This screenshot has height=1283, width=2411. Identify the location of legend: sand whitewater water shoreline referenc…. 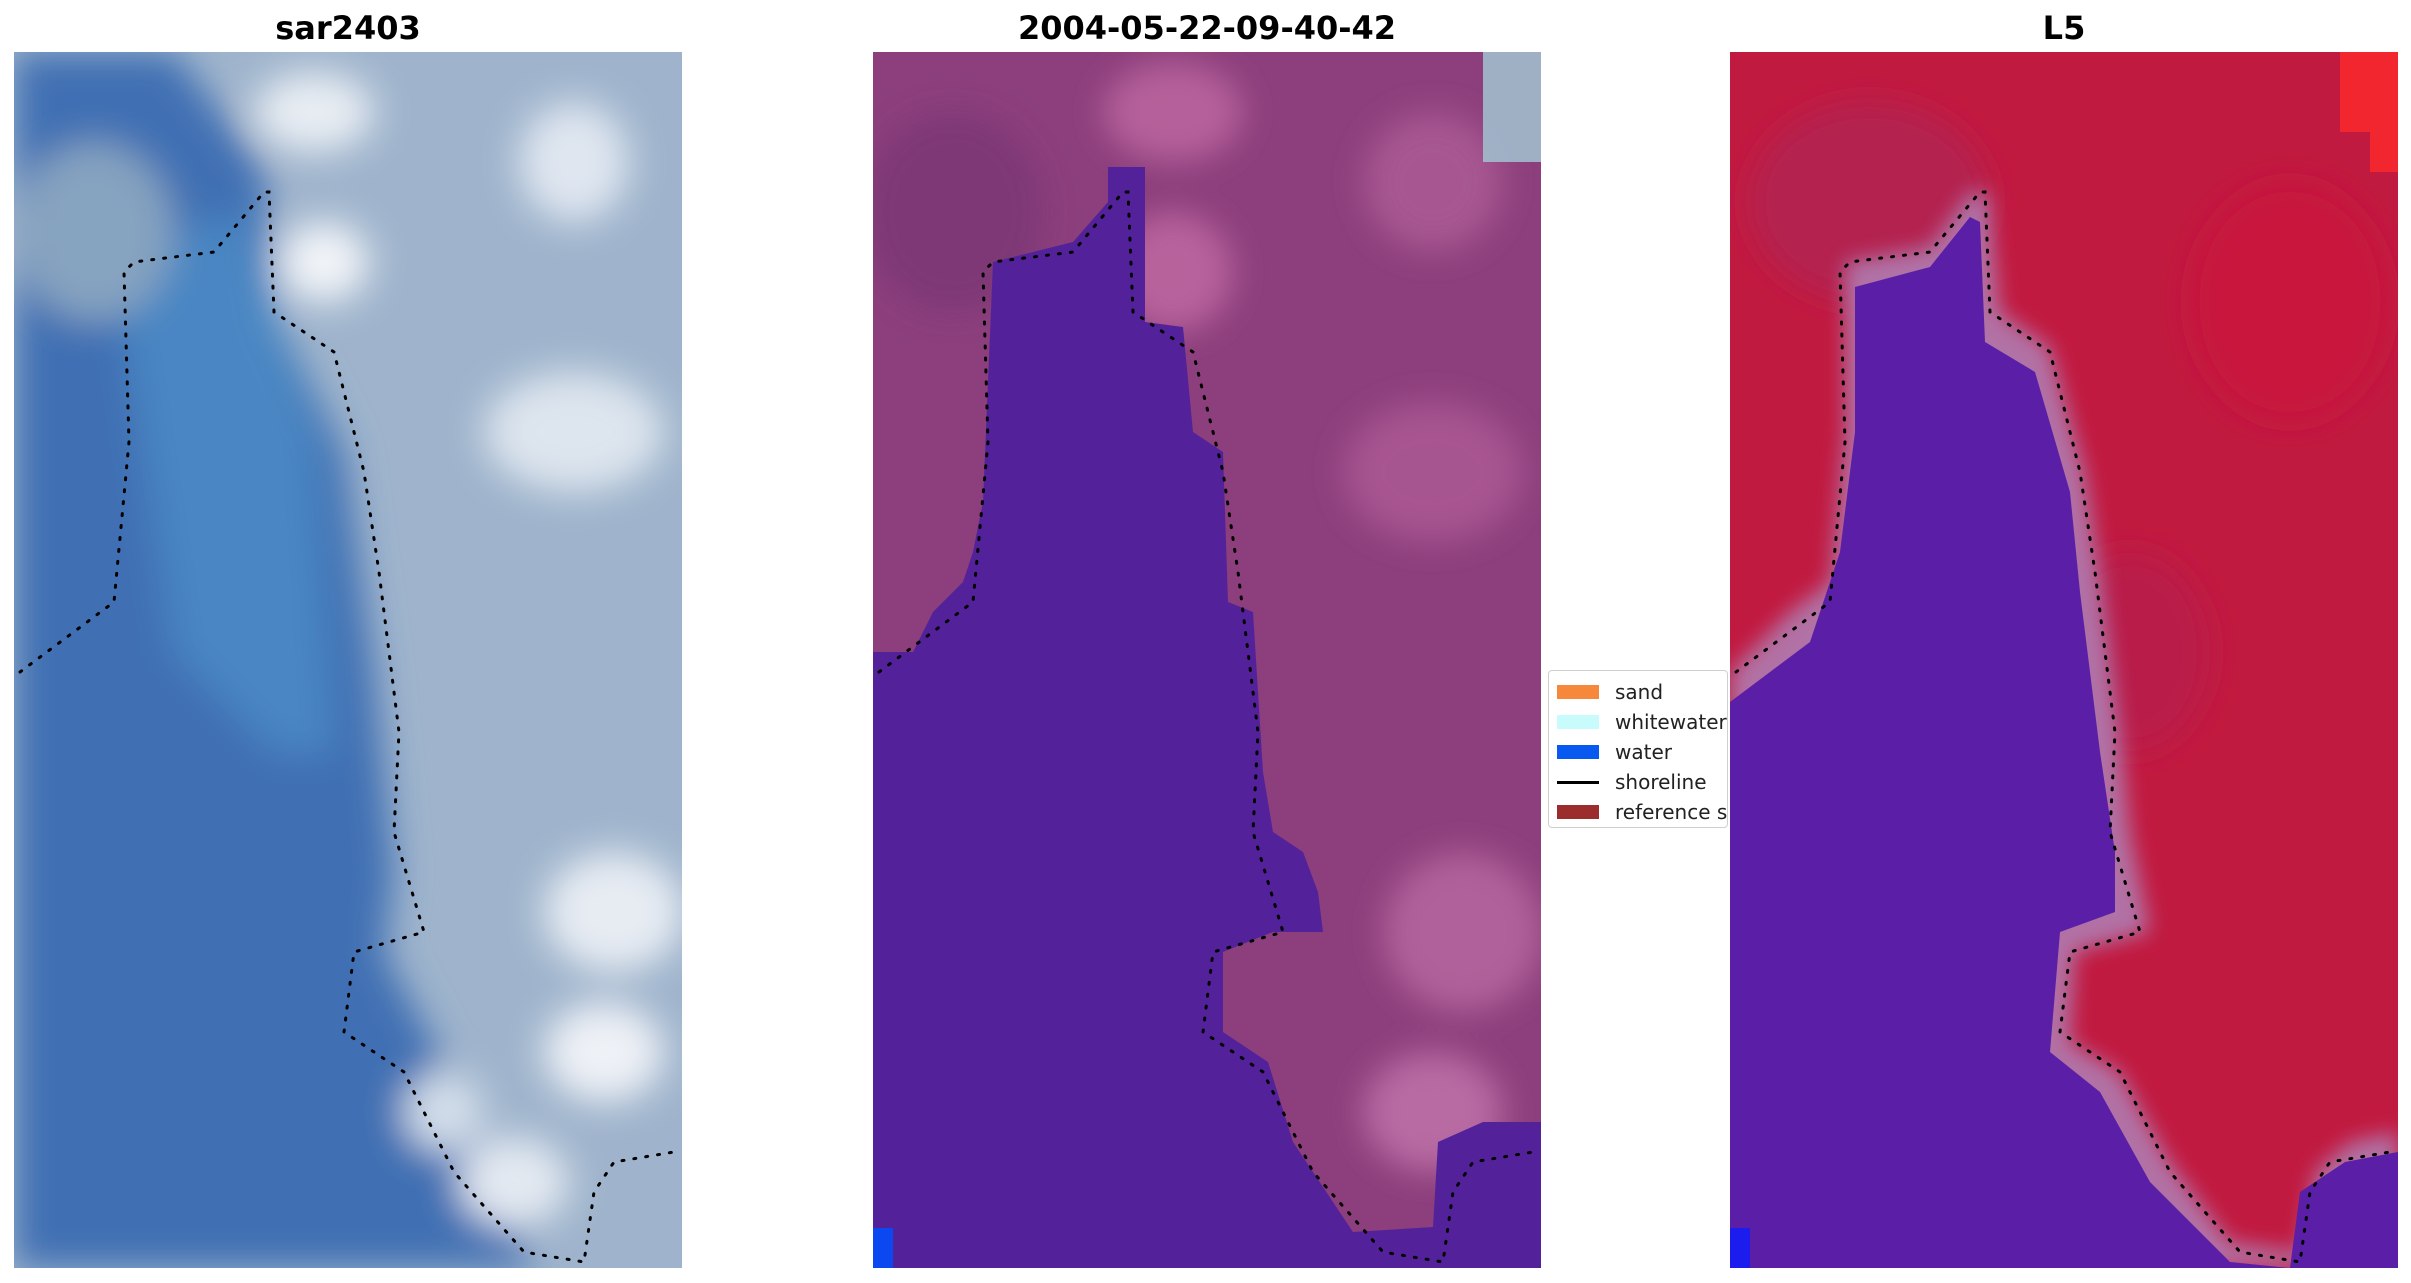
(1638, 749).